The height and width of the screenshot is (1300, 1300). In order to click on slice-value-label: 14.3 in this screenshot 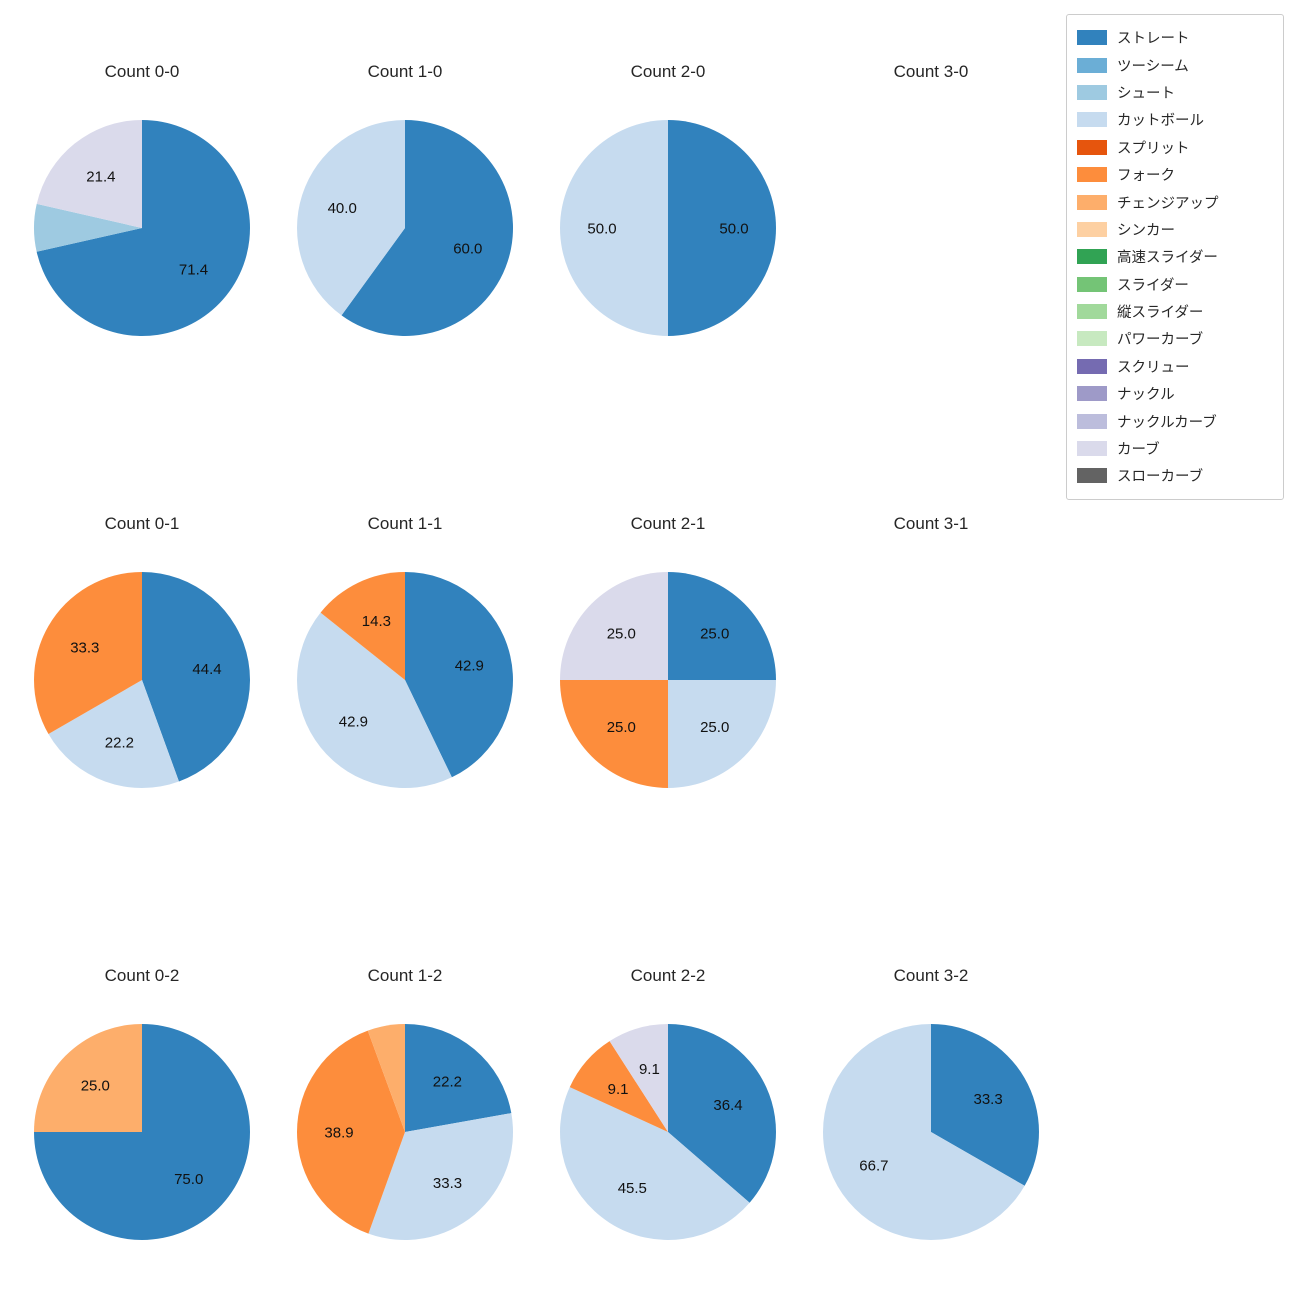, I will do `click(376, 621)`.